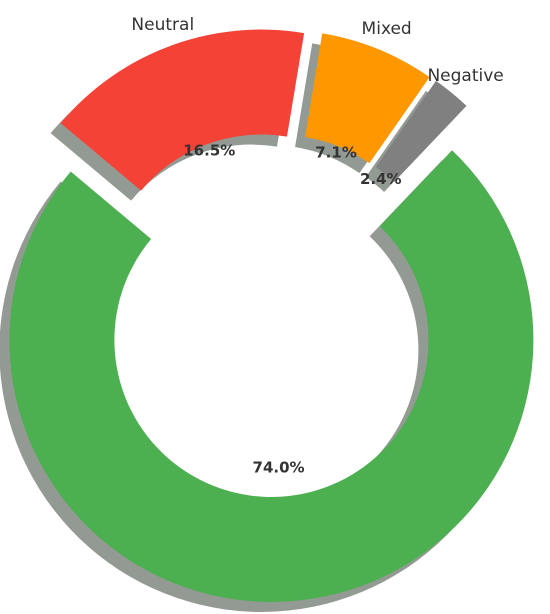 The height and width of the screenshot is (614, 550). I want to click on value-label: 16.5%, so click(209, 150).